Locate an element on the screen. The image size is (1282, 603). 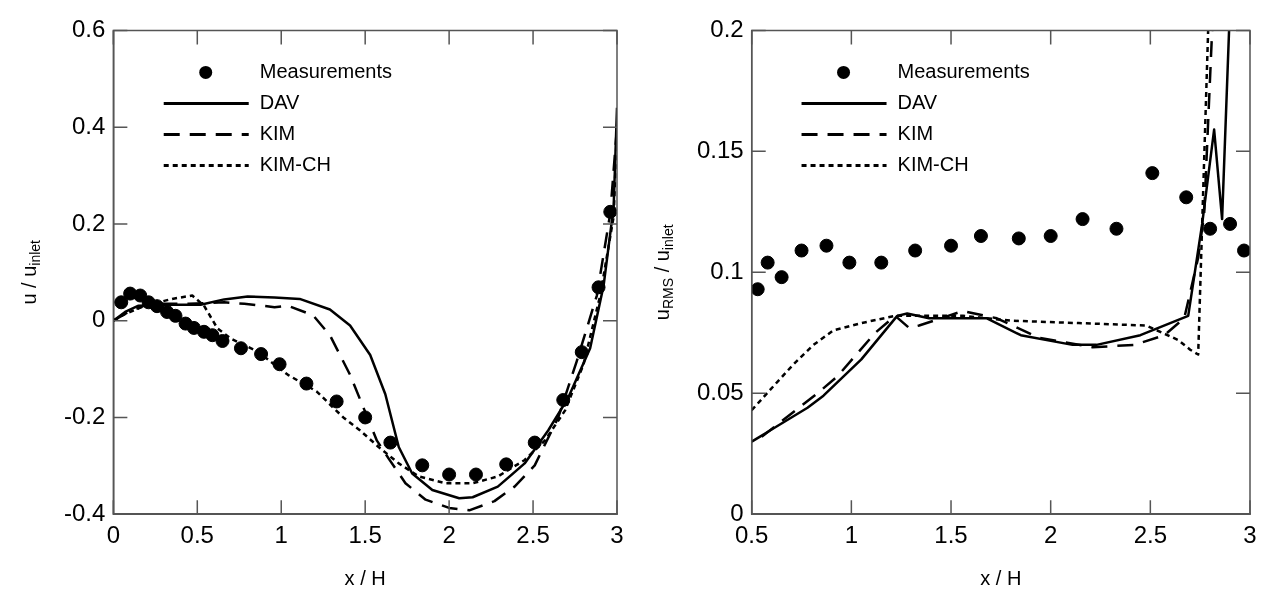
y-tick-label: 0.6 is located at coordinates (88, 29).